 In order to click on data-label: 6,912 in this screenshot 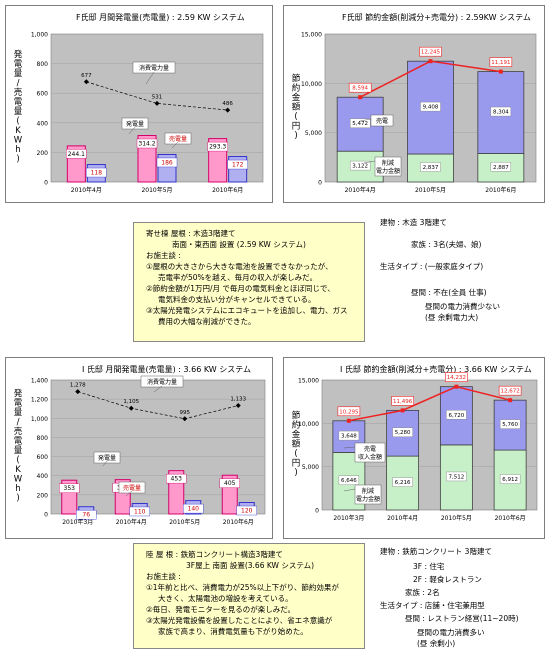, I will do `click(510, 480)`.